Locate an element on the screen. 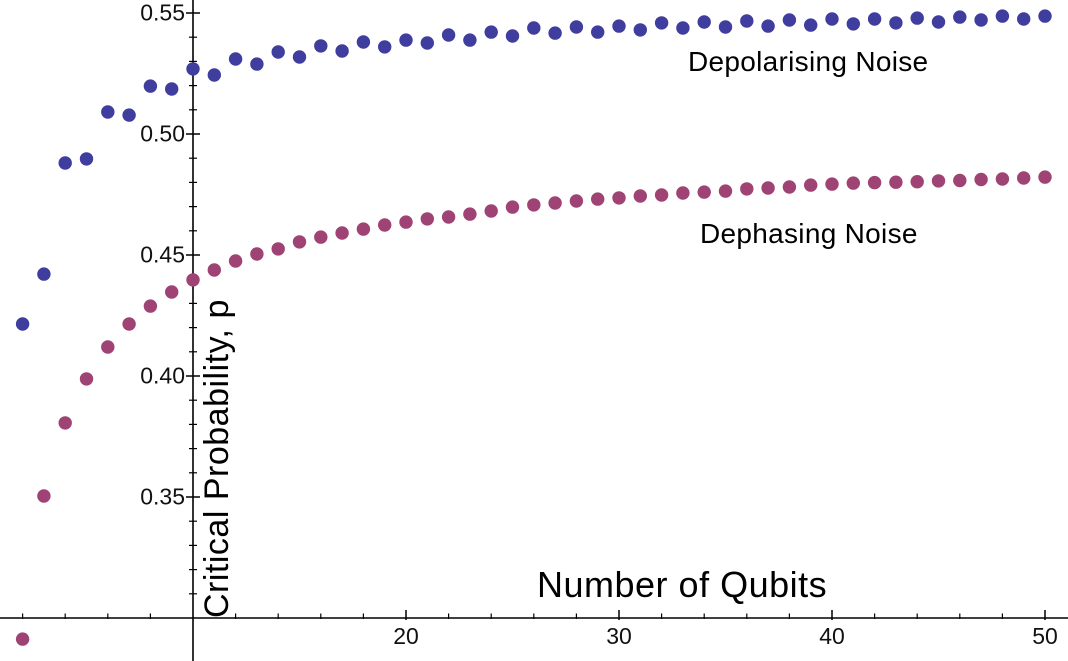 This screenshot has width=1068, height=661. x-tick-label: 40 is located at coordinates (832, 636).